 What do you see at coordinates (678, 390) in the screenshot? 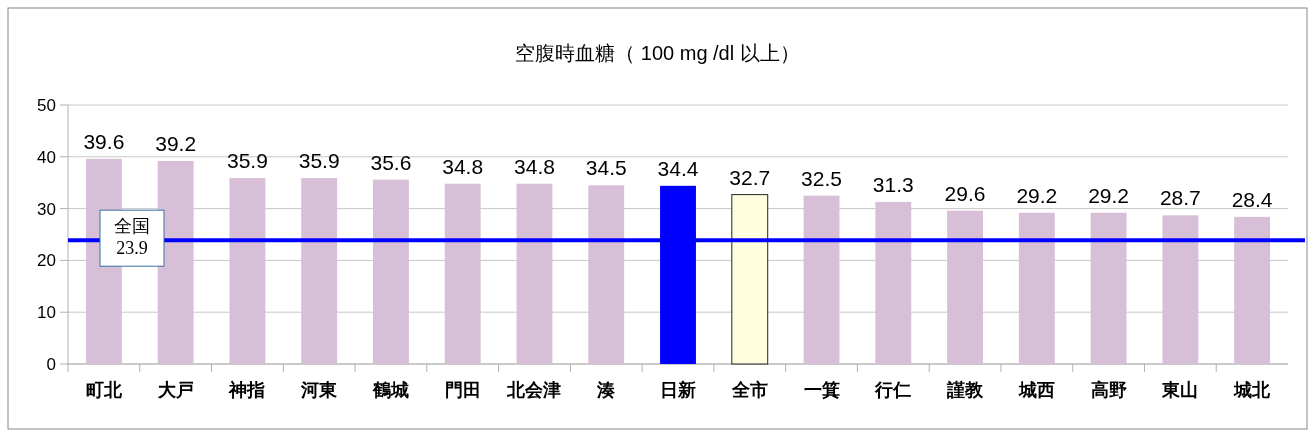
I see `x-tick-label: 日新` at bounding box center [678, 390].